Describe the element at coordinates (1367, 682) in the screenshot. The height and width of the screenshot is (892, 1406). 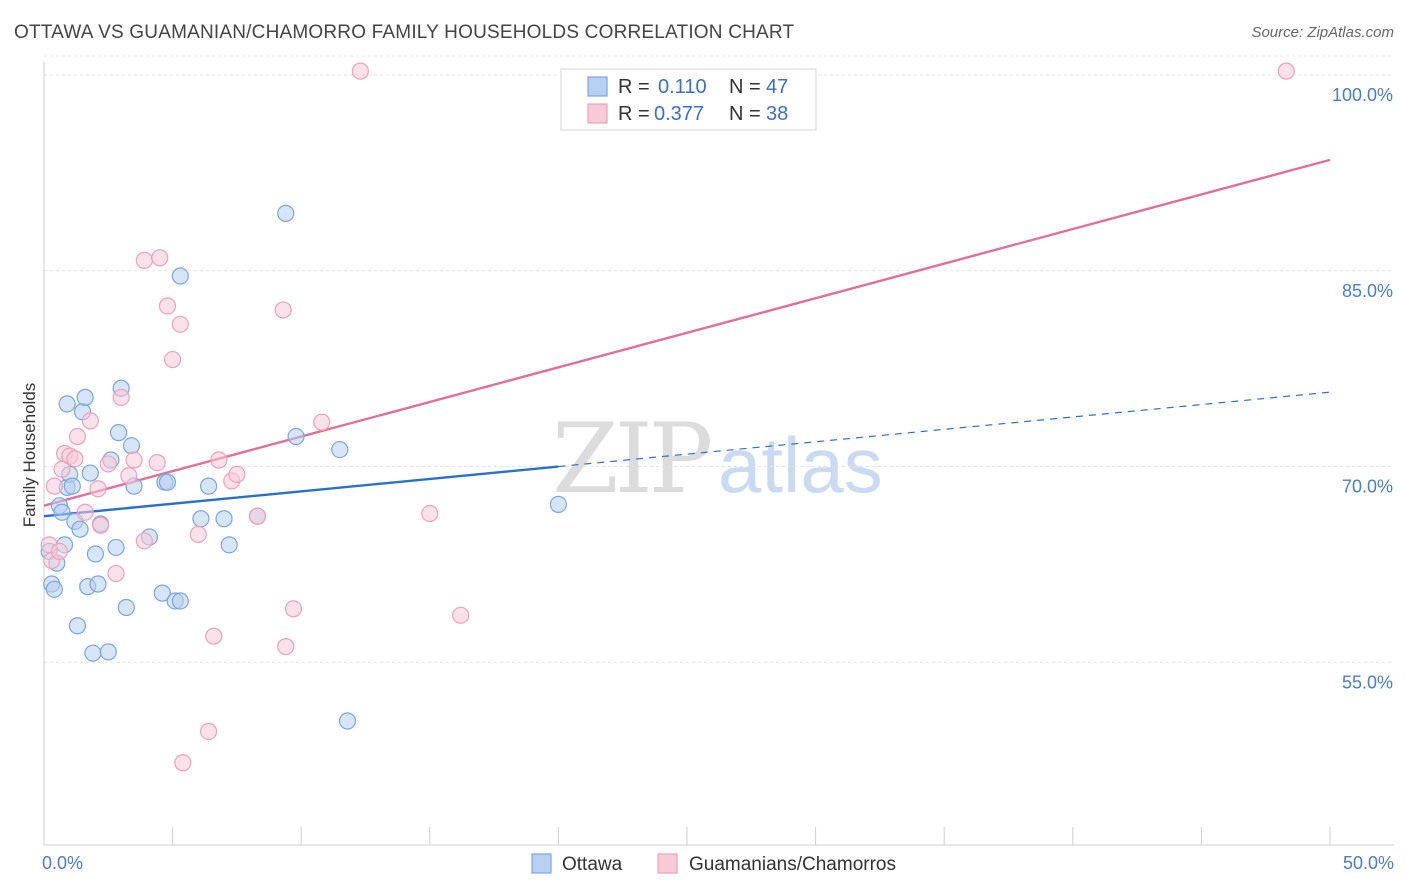
I see `y-tick-label: 55.0%` at that location.